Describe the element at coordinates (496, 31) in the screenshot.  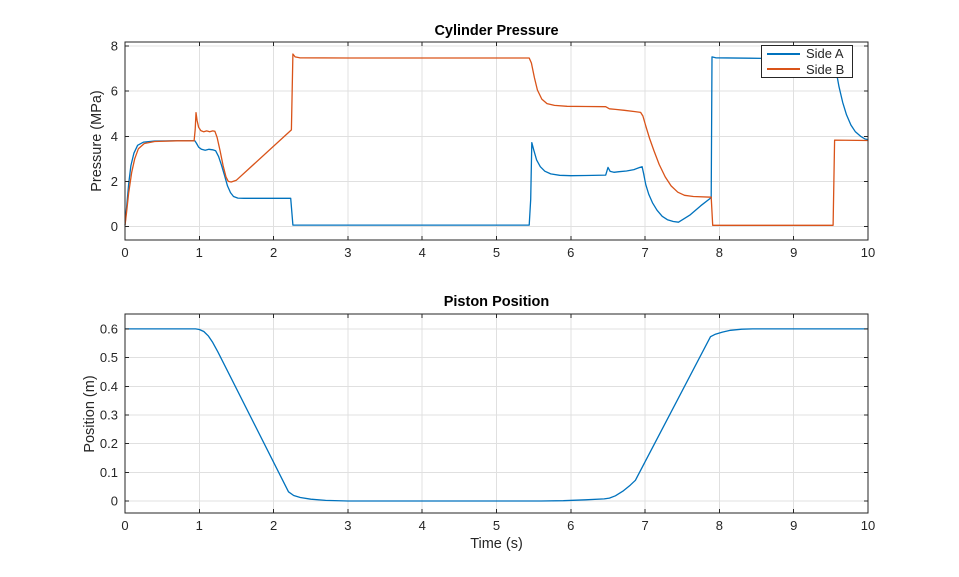
I see `pressure-chart-title: Cylinder Pressure` at that location.